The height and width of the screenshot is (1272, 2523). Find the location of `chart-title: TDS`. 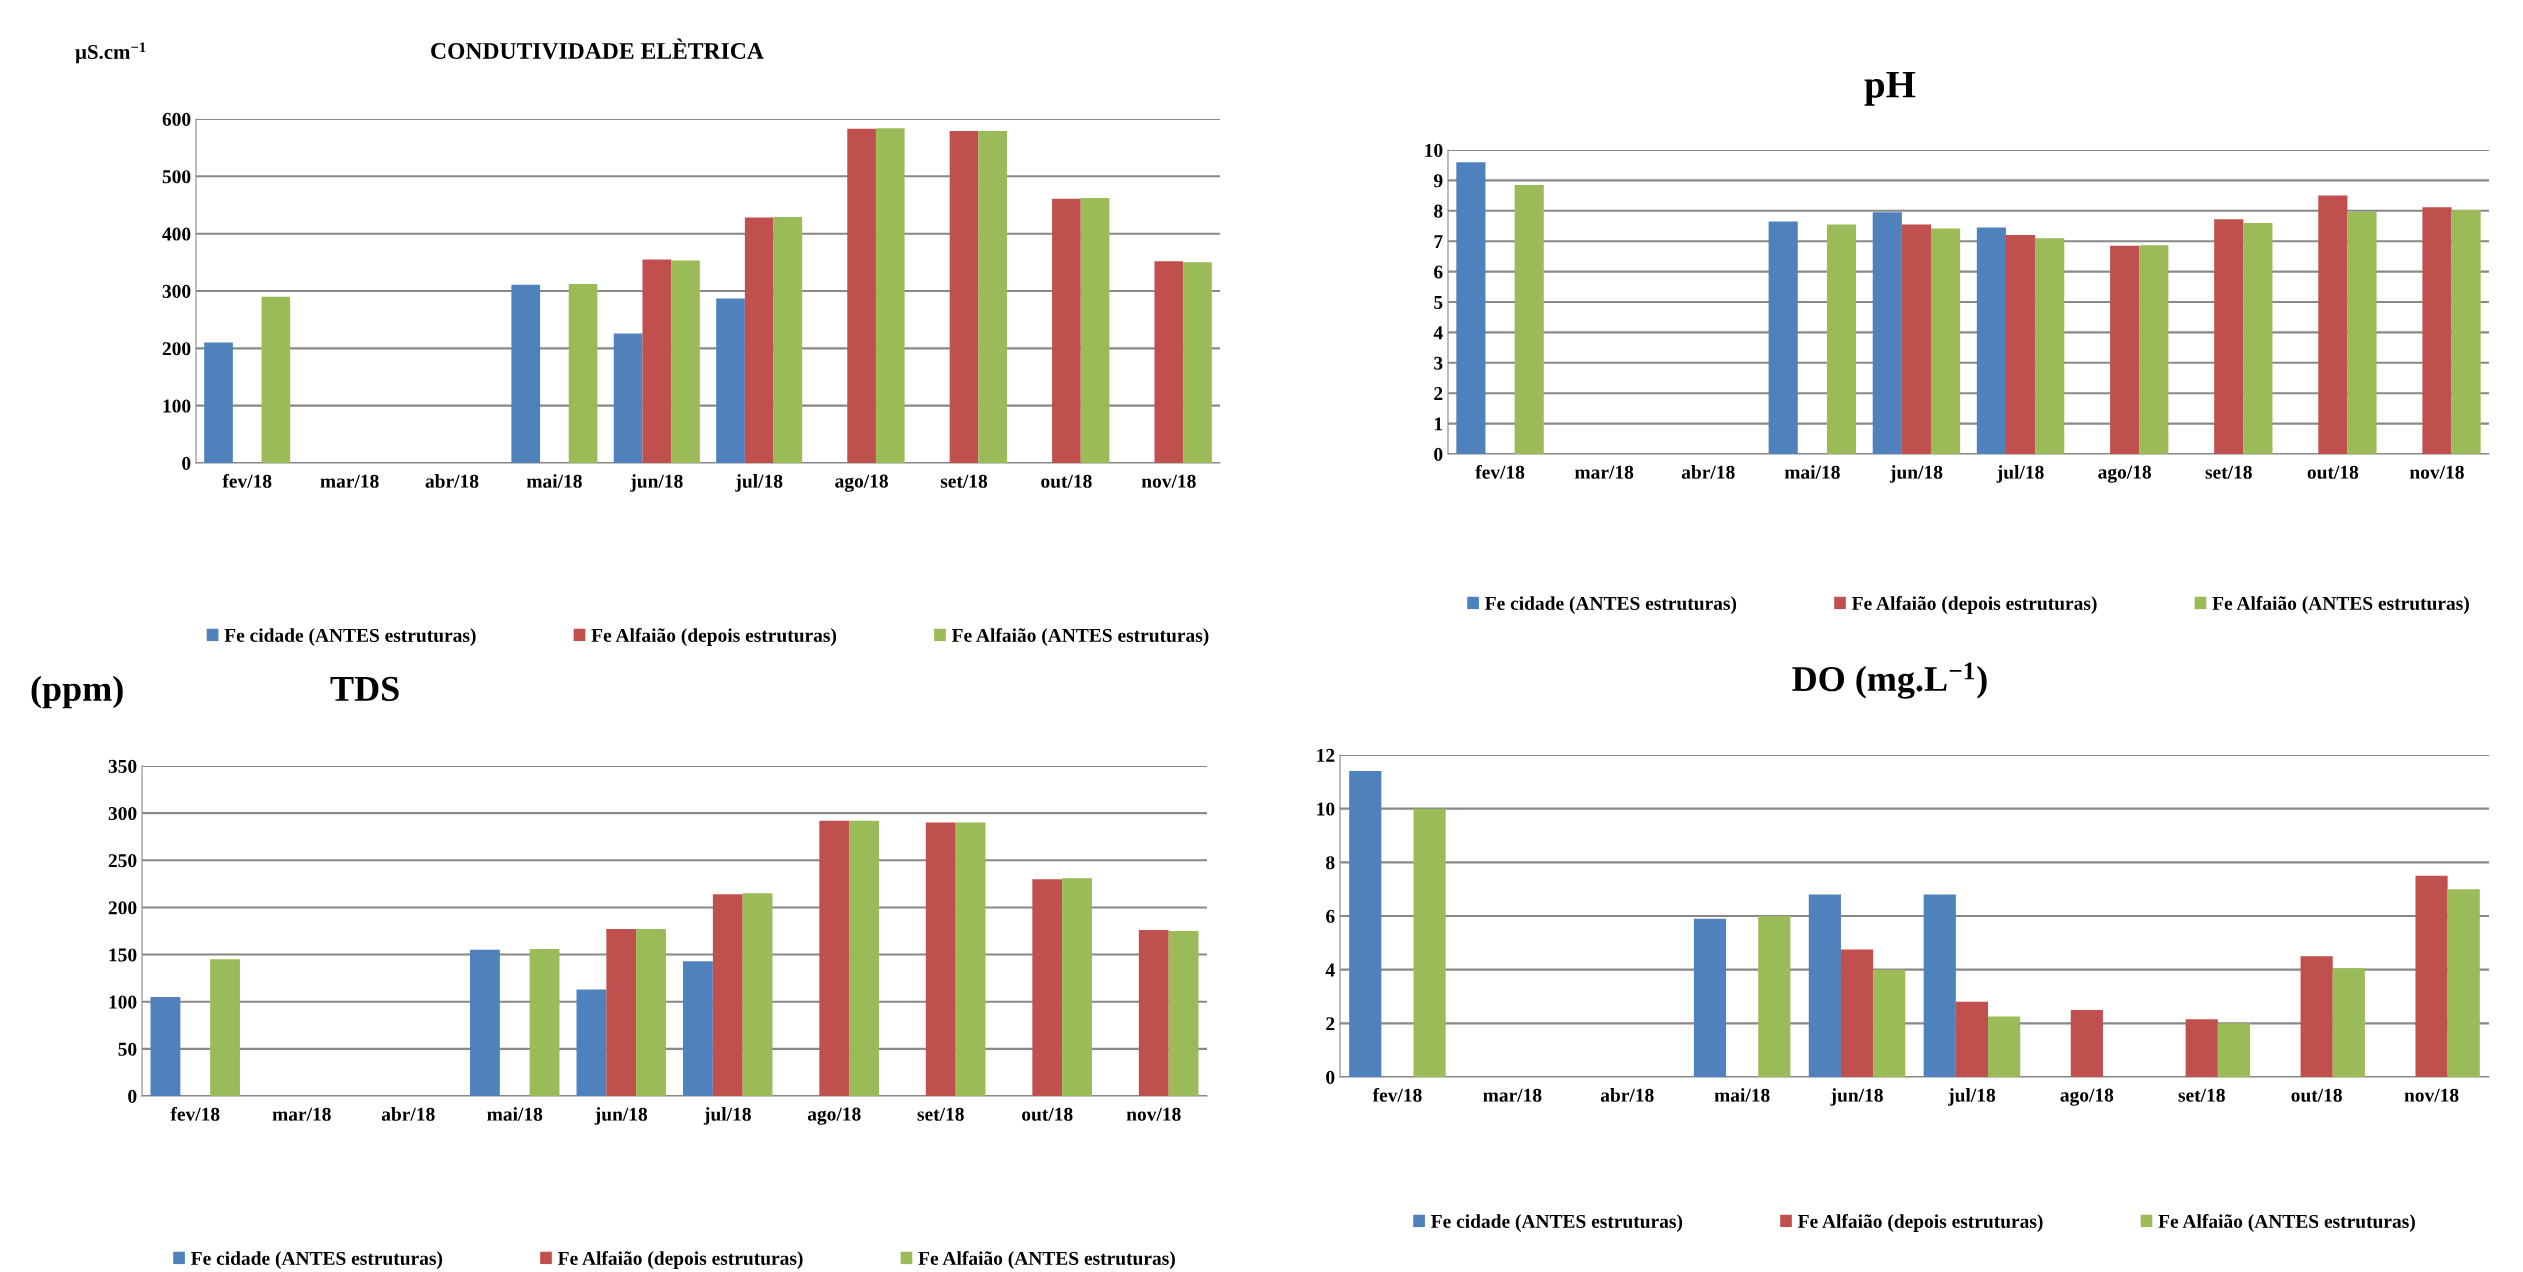

chart-title: TDS is located at coordinates (364, 689).